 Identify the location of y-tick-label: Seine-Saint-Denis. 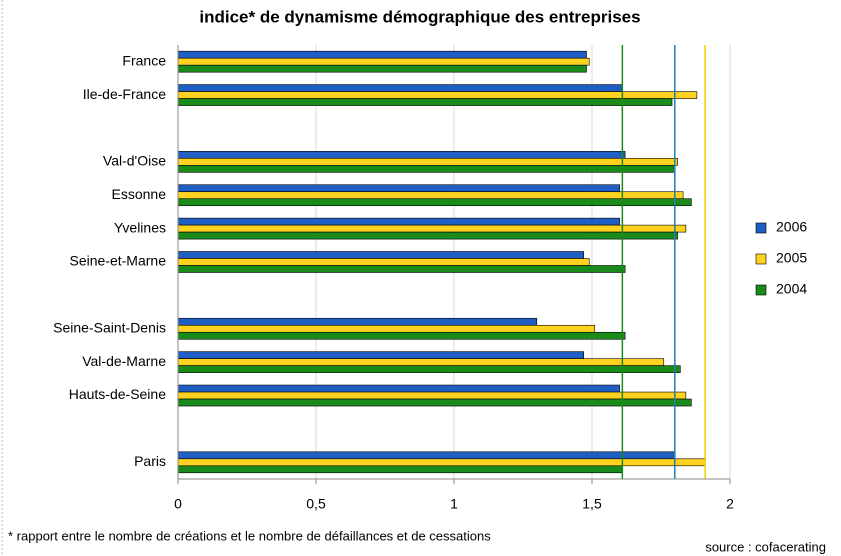
(109, 327).